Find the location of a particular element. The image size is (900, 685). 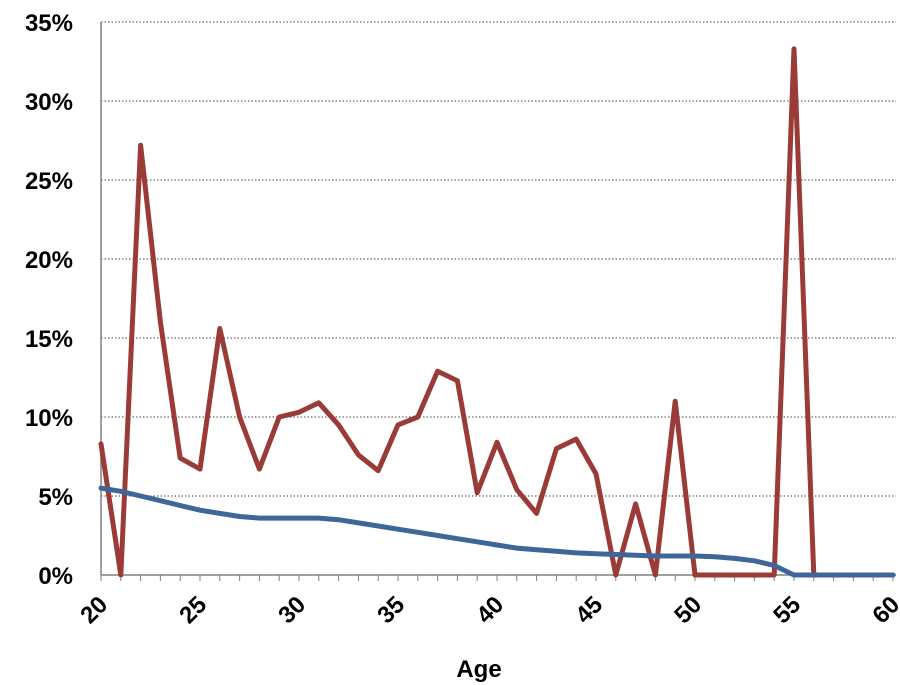

x-tick-label: 45 is located at coordinates (589, 610).